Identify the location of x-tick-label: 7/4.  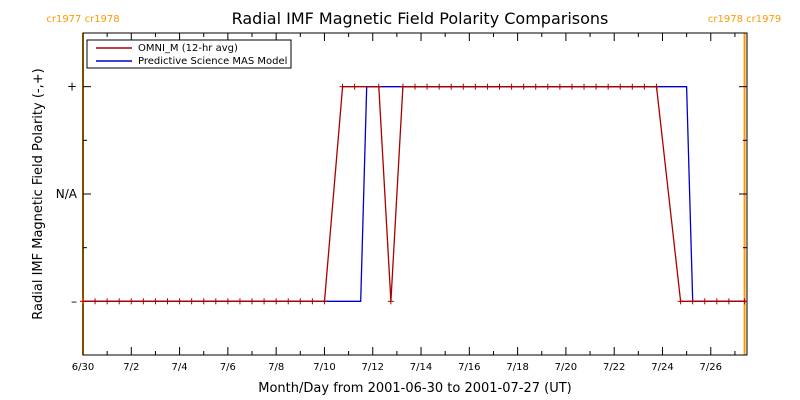
(180, 367).